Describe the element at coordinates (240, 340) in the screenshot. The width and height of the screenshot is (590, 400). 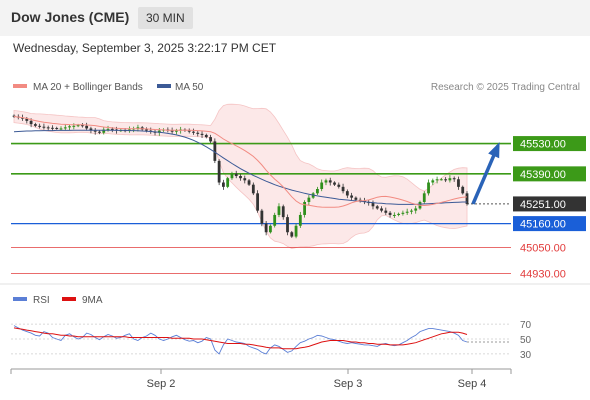
I see `rsi-line` at that location.